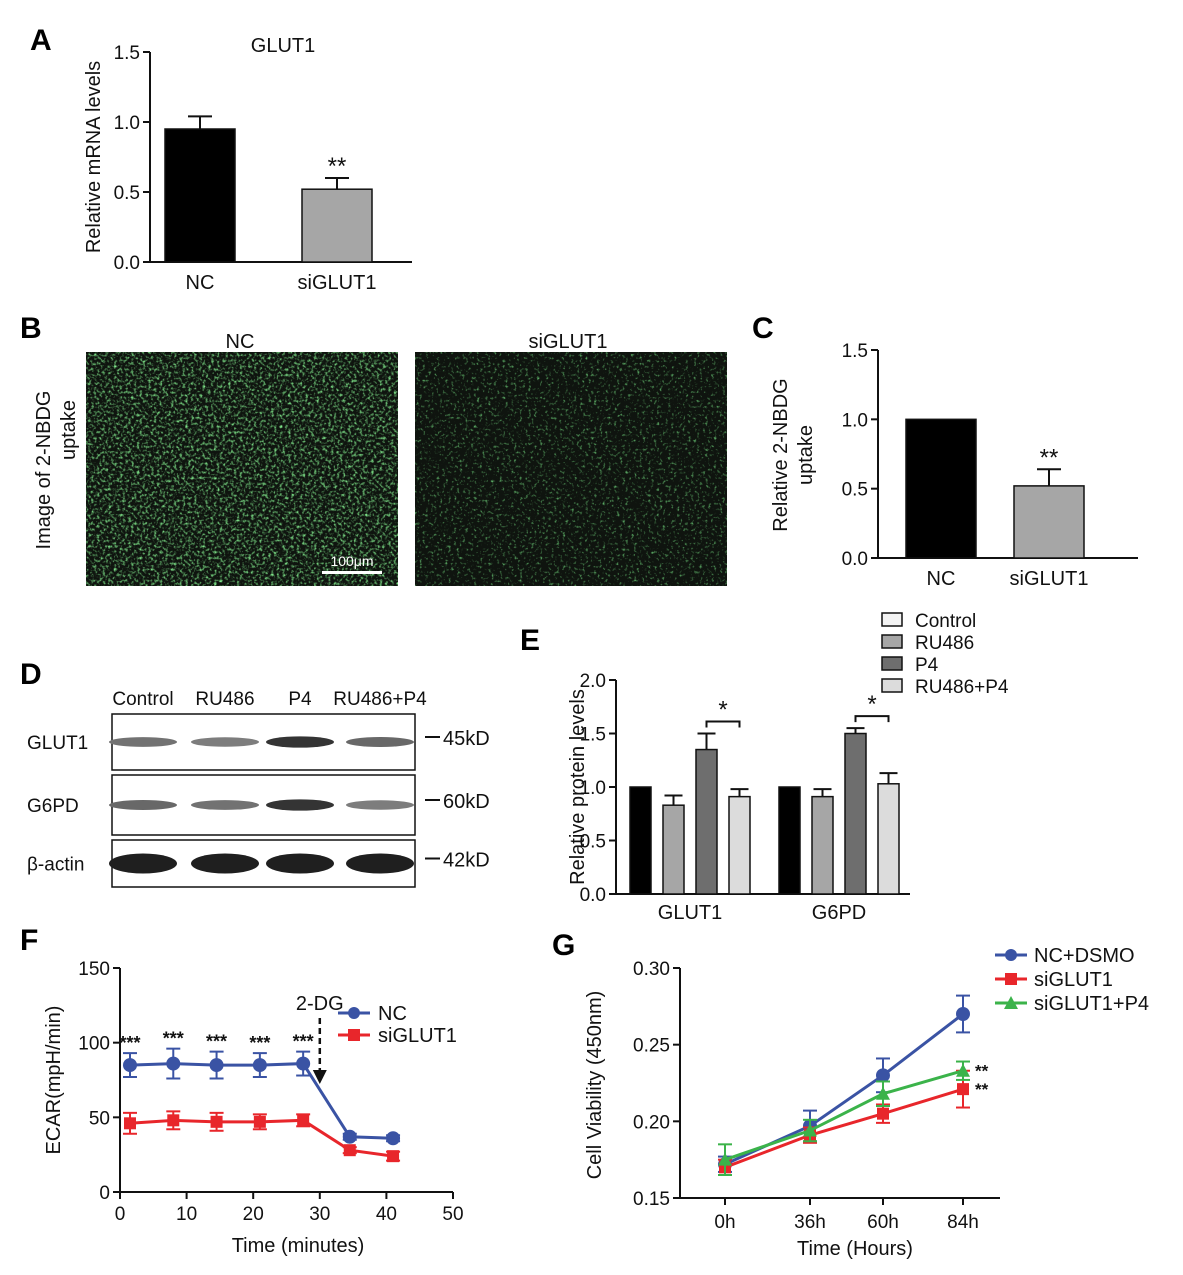  Describe the element at coordinates (1091, 1004) in the screenshot. I see `legend-label: siGLUT1+P4` at that location.